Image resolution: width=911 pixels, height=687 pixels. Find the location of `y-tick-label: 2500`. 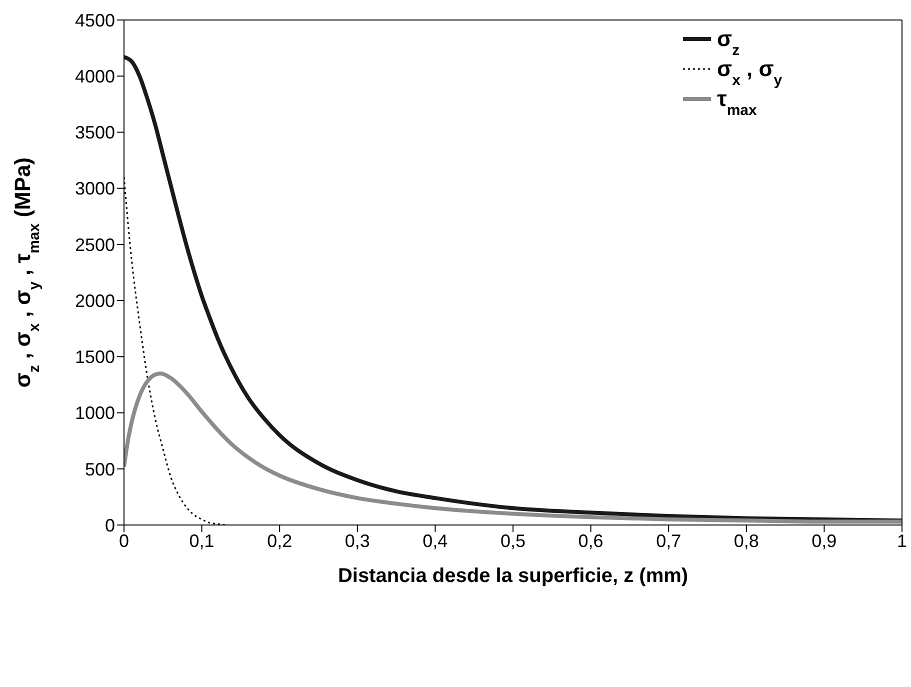

y-tick-label: 2500 is located at coordinates (94, 244).